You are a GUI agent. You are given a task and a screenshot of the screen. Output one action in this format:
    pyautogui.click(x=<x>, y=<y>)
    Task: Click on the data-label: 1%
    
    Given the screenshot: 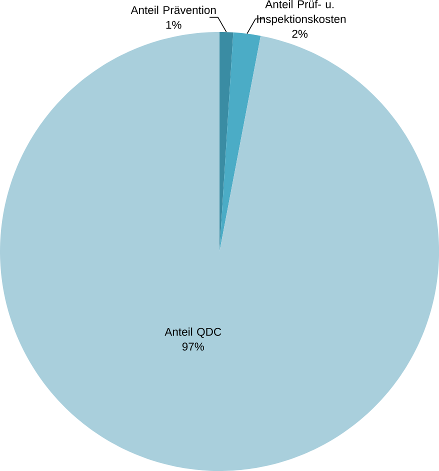 What is the action you would take?
    pyautogui.click(x=174, y=24)
    